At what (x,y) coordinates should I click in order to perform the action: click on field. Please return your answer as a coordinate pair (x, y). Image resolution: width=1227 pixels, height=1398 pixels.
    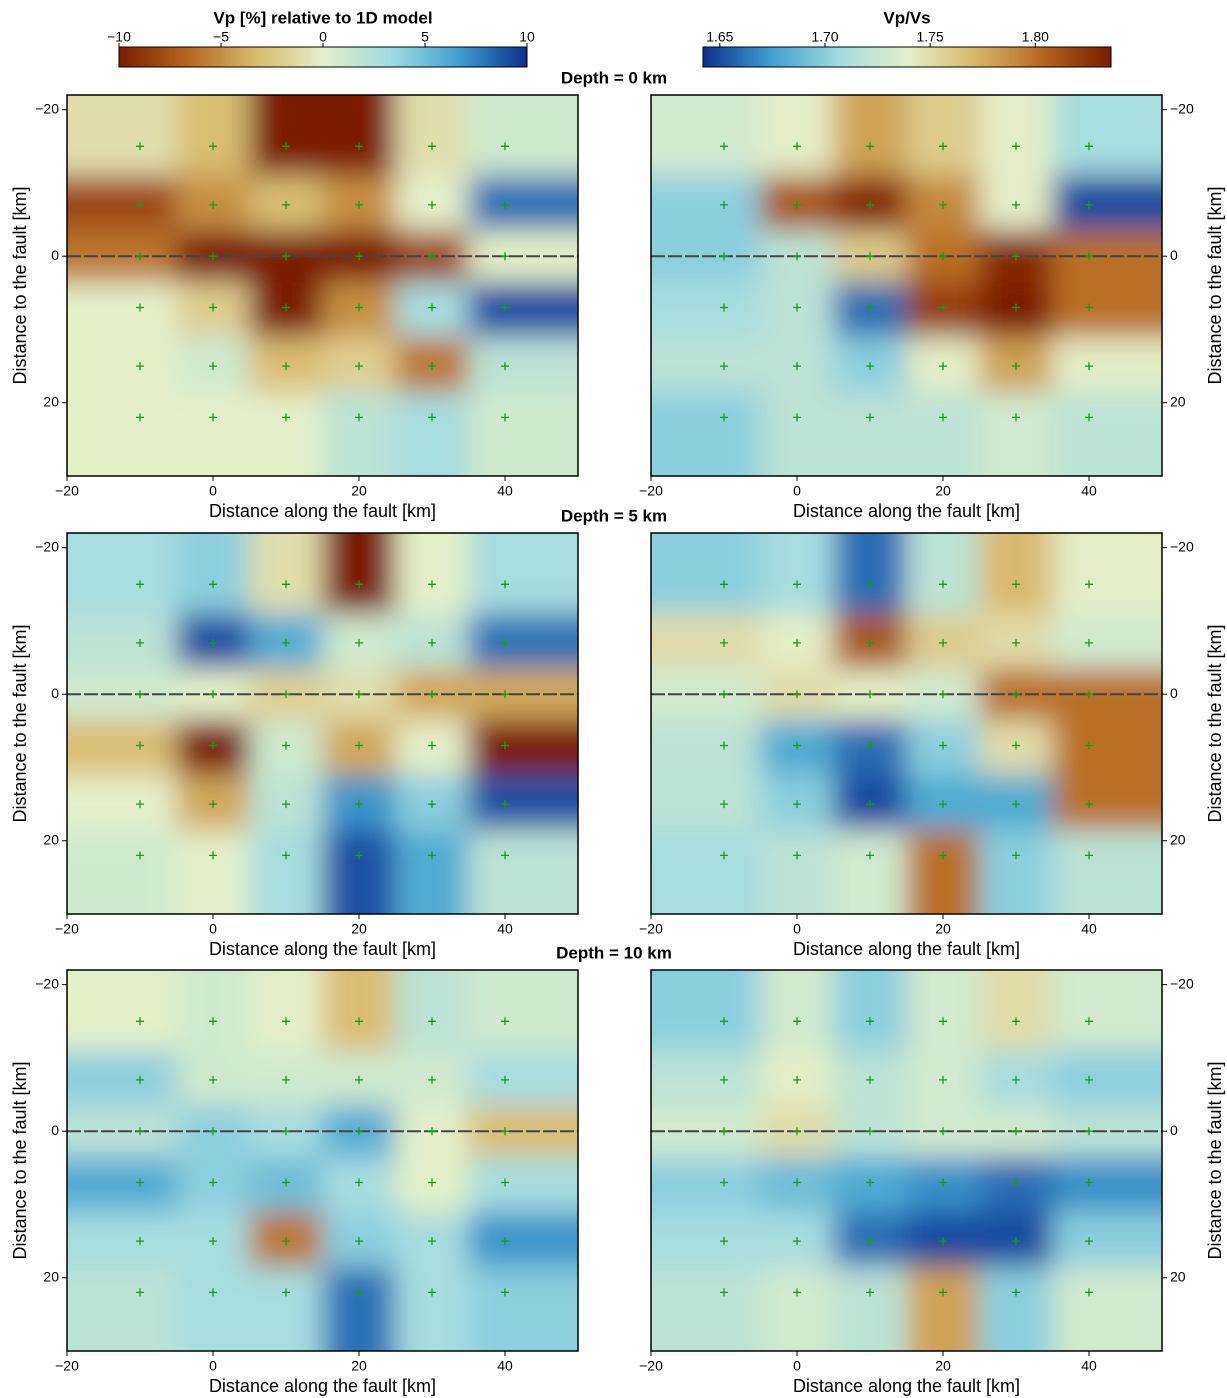
    Looking at the image, I should click on (906, 1160).